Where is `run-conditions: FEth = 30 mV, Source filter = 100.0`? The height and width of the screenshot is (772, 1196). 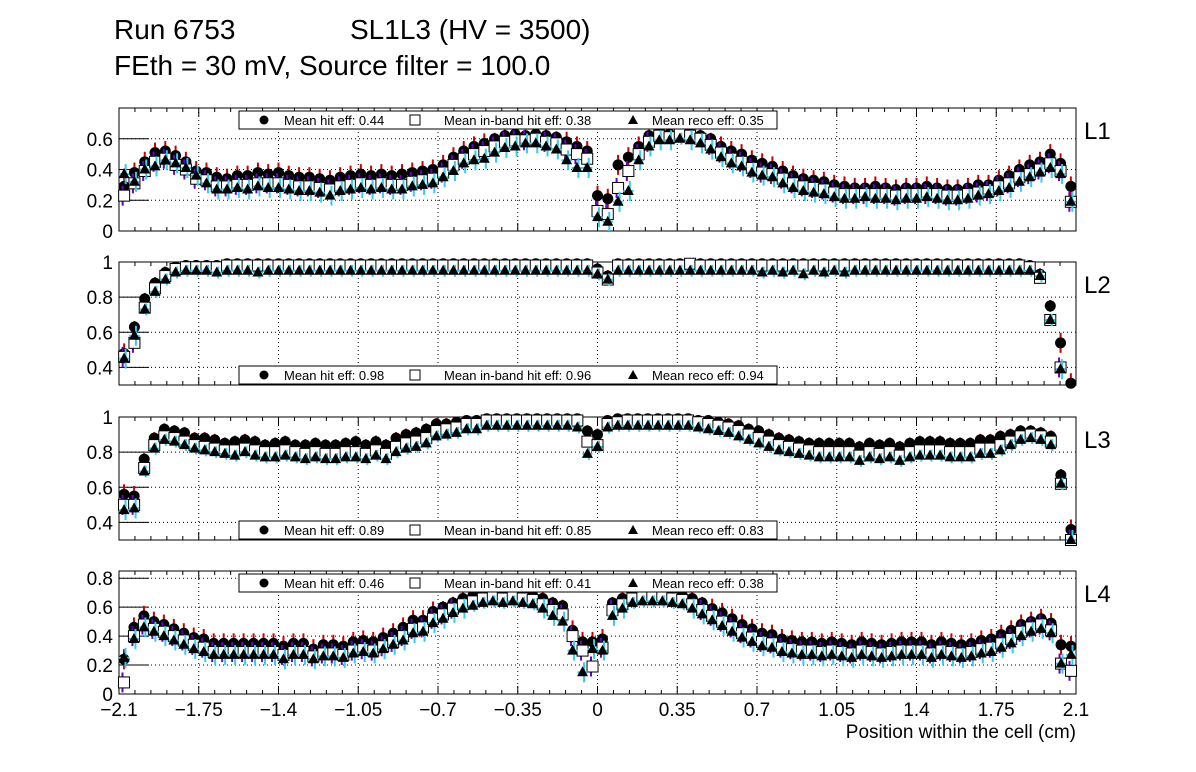
run-conditions: FEth = 30 mV, Source filter = 100.0 is located at coordinates (332, 65).